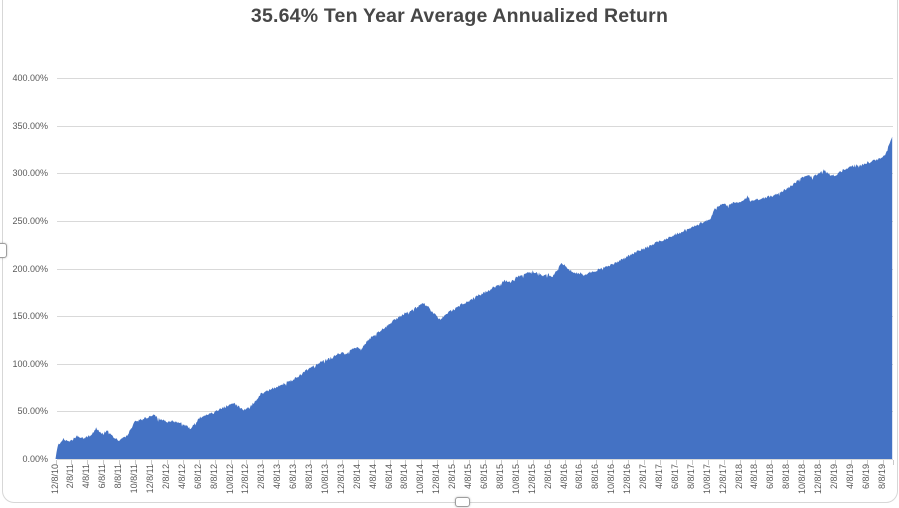 The image size is (899, 508). What do you see at coordinates (30, 220) in the screenshot?
I see `y-axis-label: 250.00%` at bounding box center [30, 220].